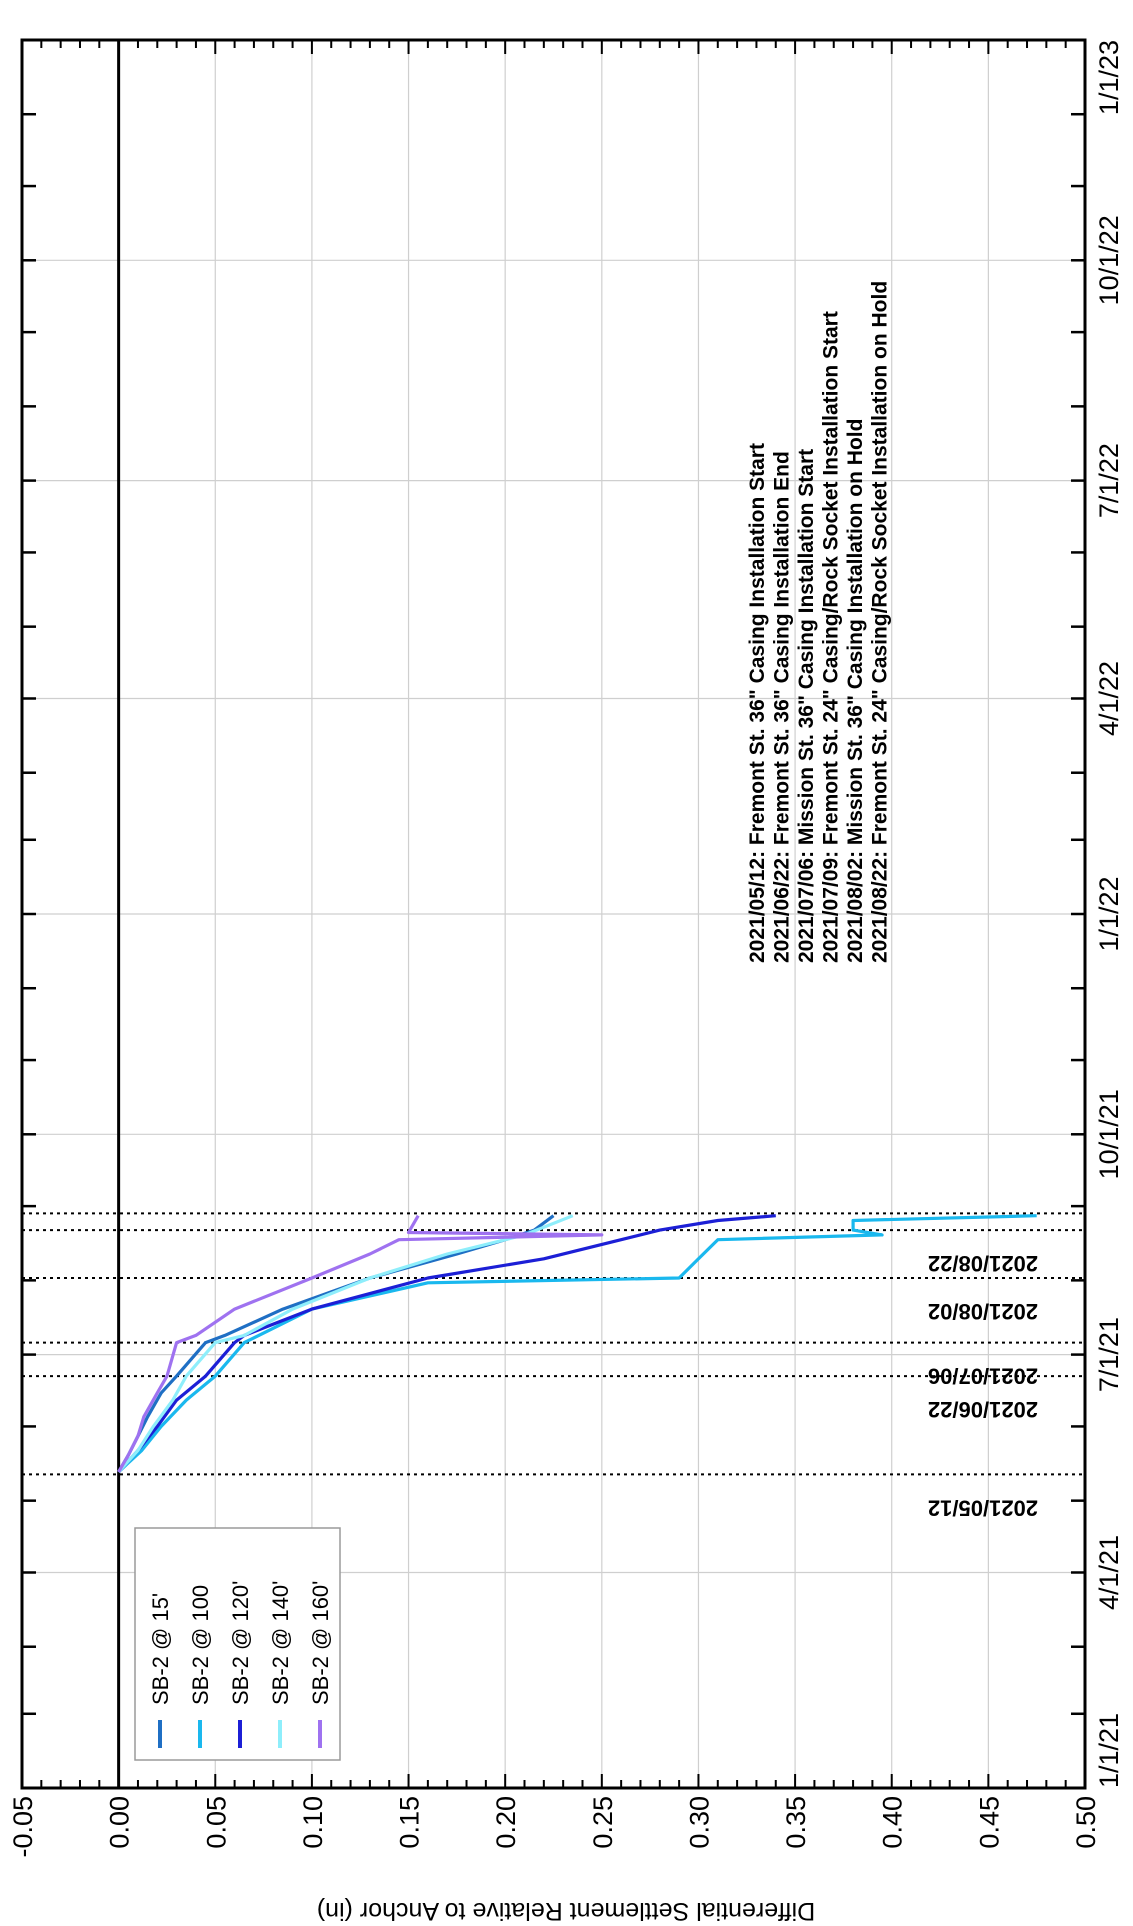 Image resolution: width=1133 pixels, height=1926 pixels. Describe the element at coordinates (983, 1507) in the screenshot. I see `event-line-label: 2021/05/12` at that location.